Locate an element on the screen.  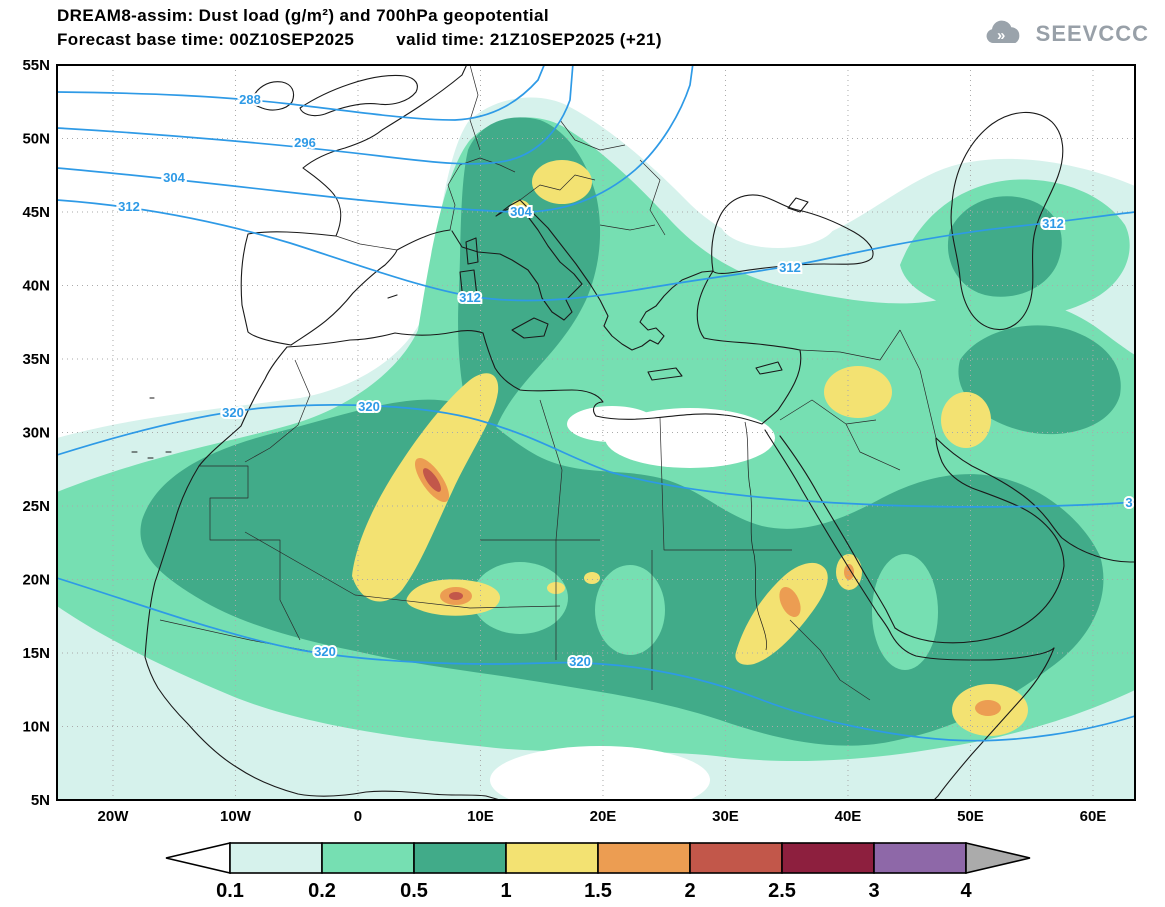
lon-tick-label: 20E is located at coordinates (603, 816).